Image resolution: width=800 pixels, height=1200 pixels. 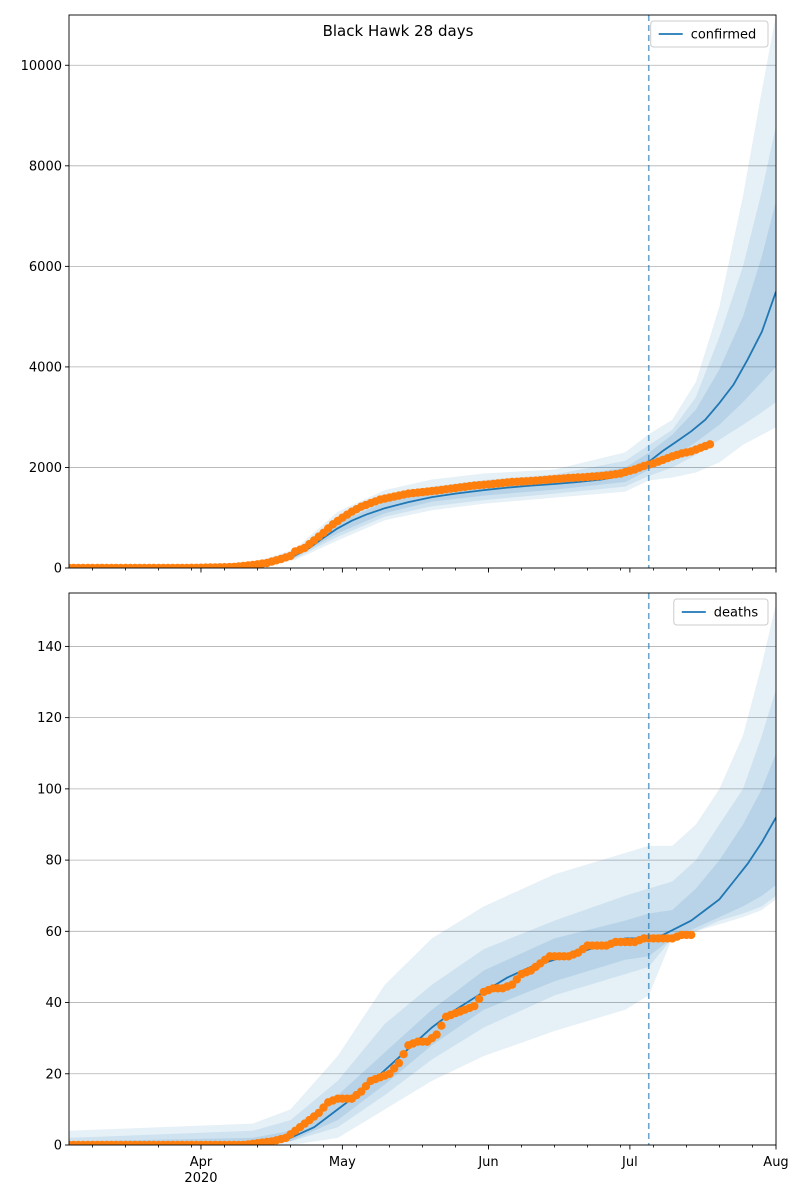 What do you see at coordinates (45, 367) in the screenshot?
I see `y-tick-label: 4000` at bounding box center [45, 367].